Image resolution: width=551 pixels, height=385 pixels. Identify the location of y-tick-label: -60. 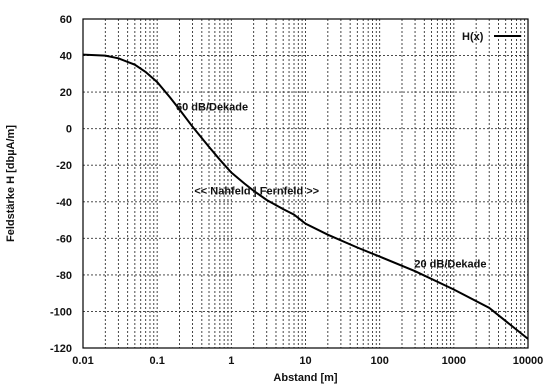
(64, 239).